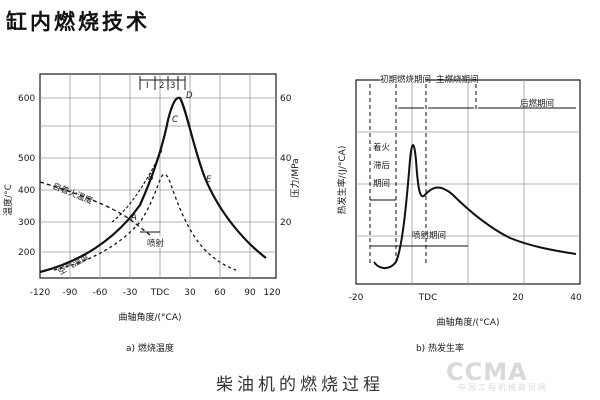 The width and height of the screenshot is (600, 400). I want to click on phase-label-bg, so click(403, 77).